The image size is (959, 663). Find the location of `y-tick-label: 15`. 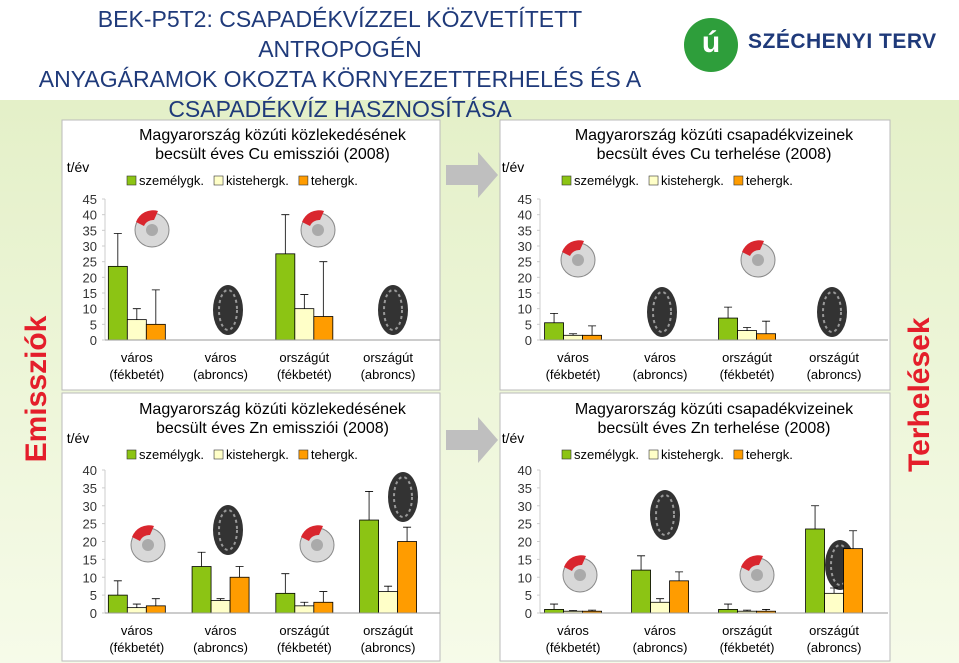

y-tick-label: 15 is located at coordinates (90, 293).